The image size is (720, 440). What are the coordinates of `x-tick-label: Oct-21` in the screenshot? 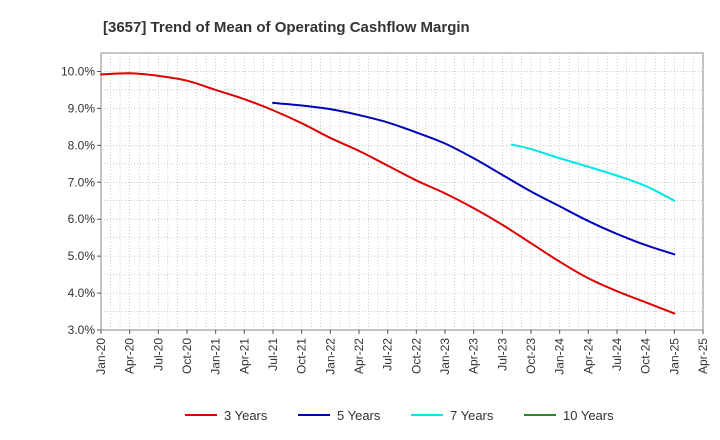 It's located at (302, 356).